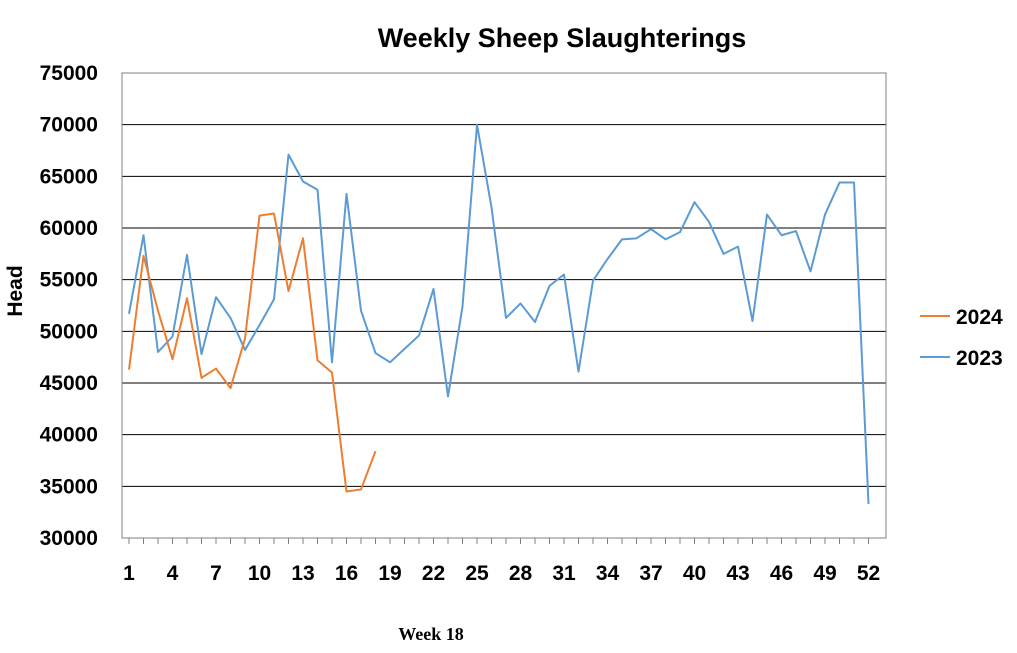  I want to click on x-tick-label-22: 22, so click(433, 573).